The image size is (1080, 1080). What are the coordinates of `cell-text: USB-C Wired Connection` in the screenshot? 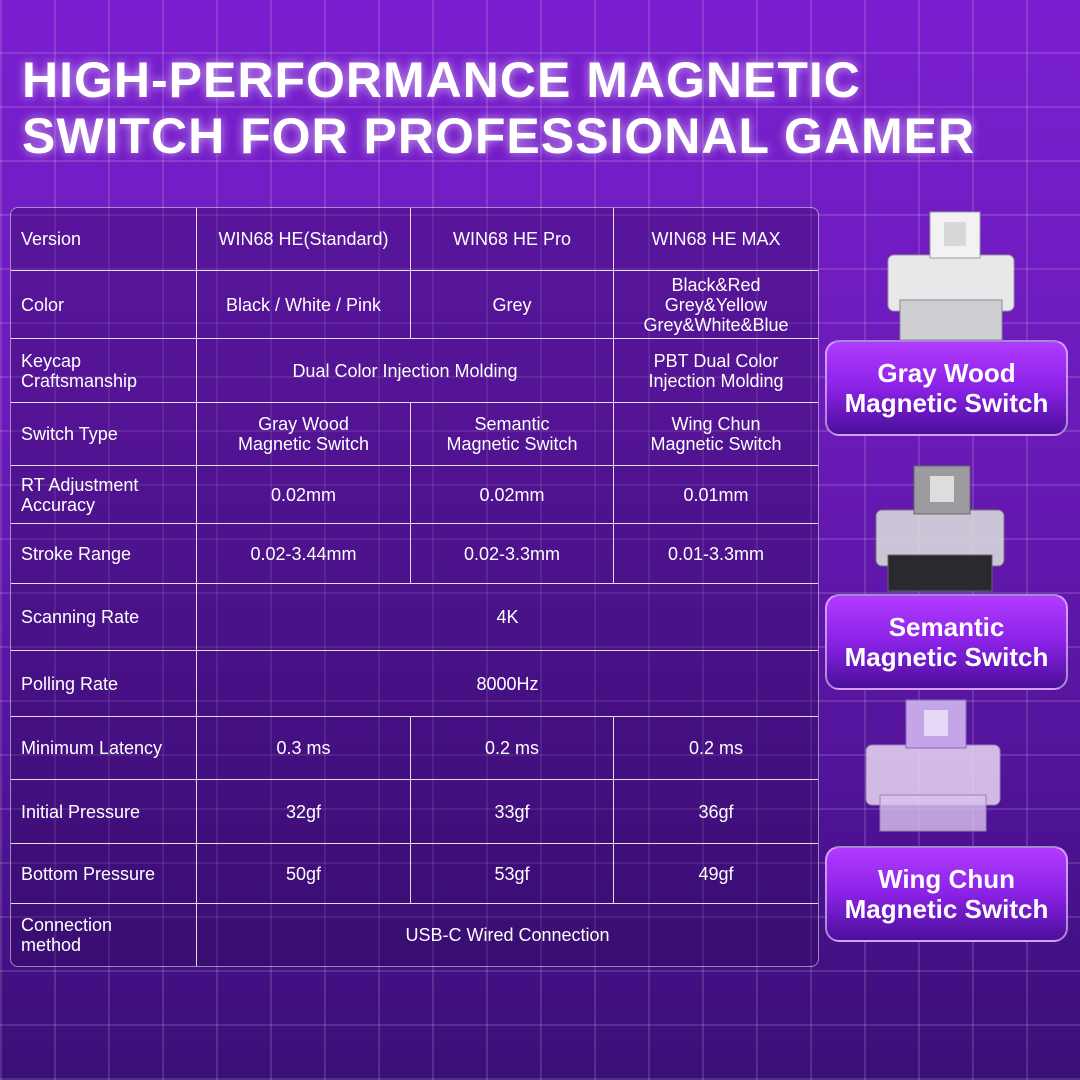 It's located at (507, 935).